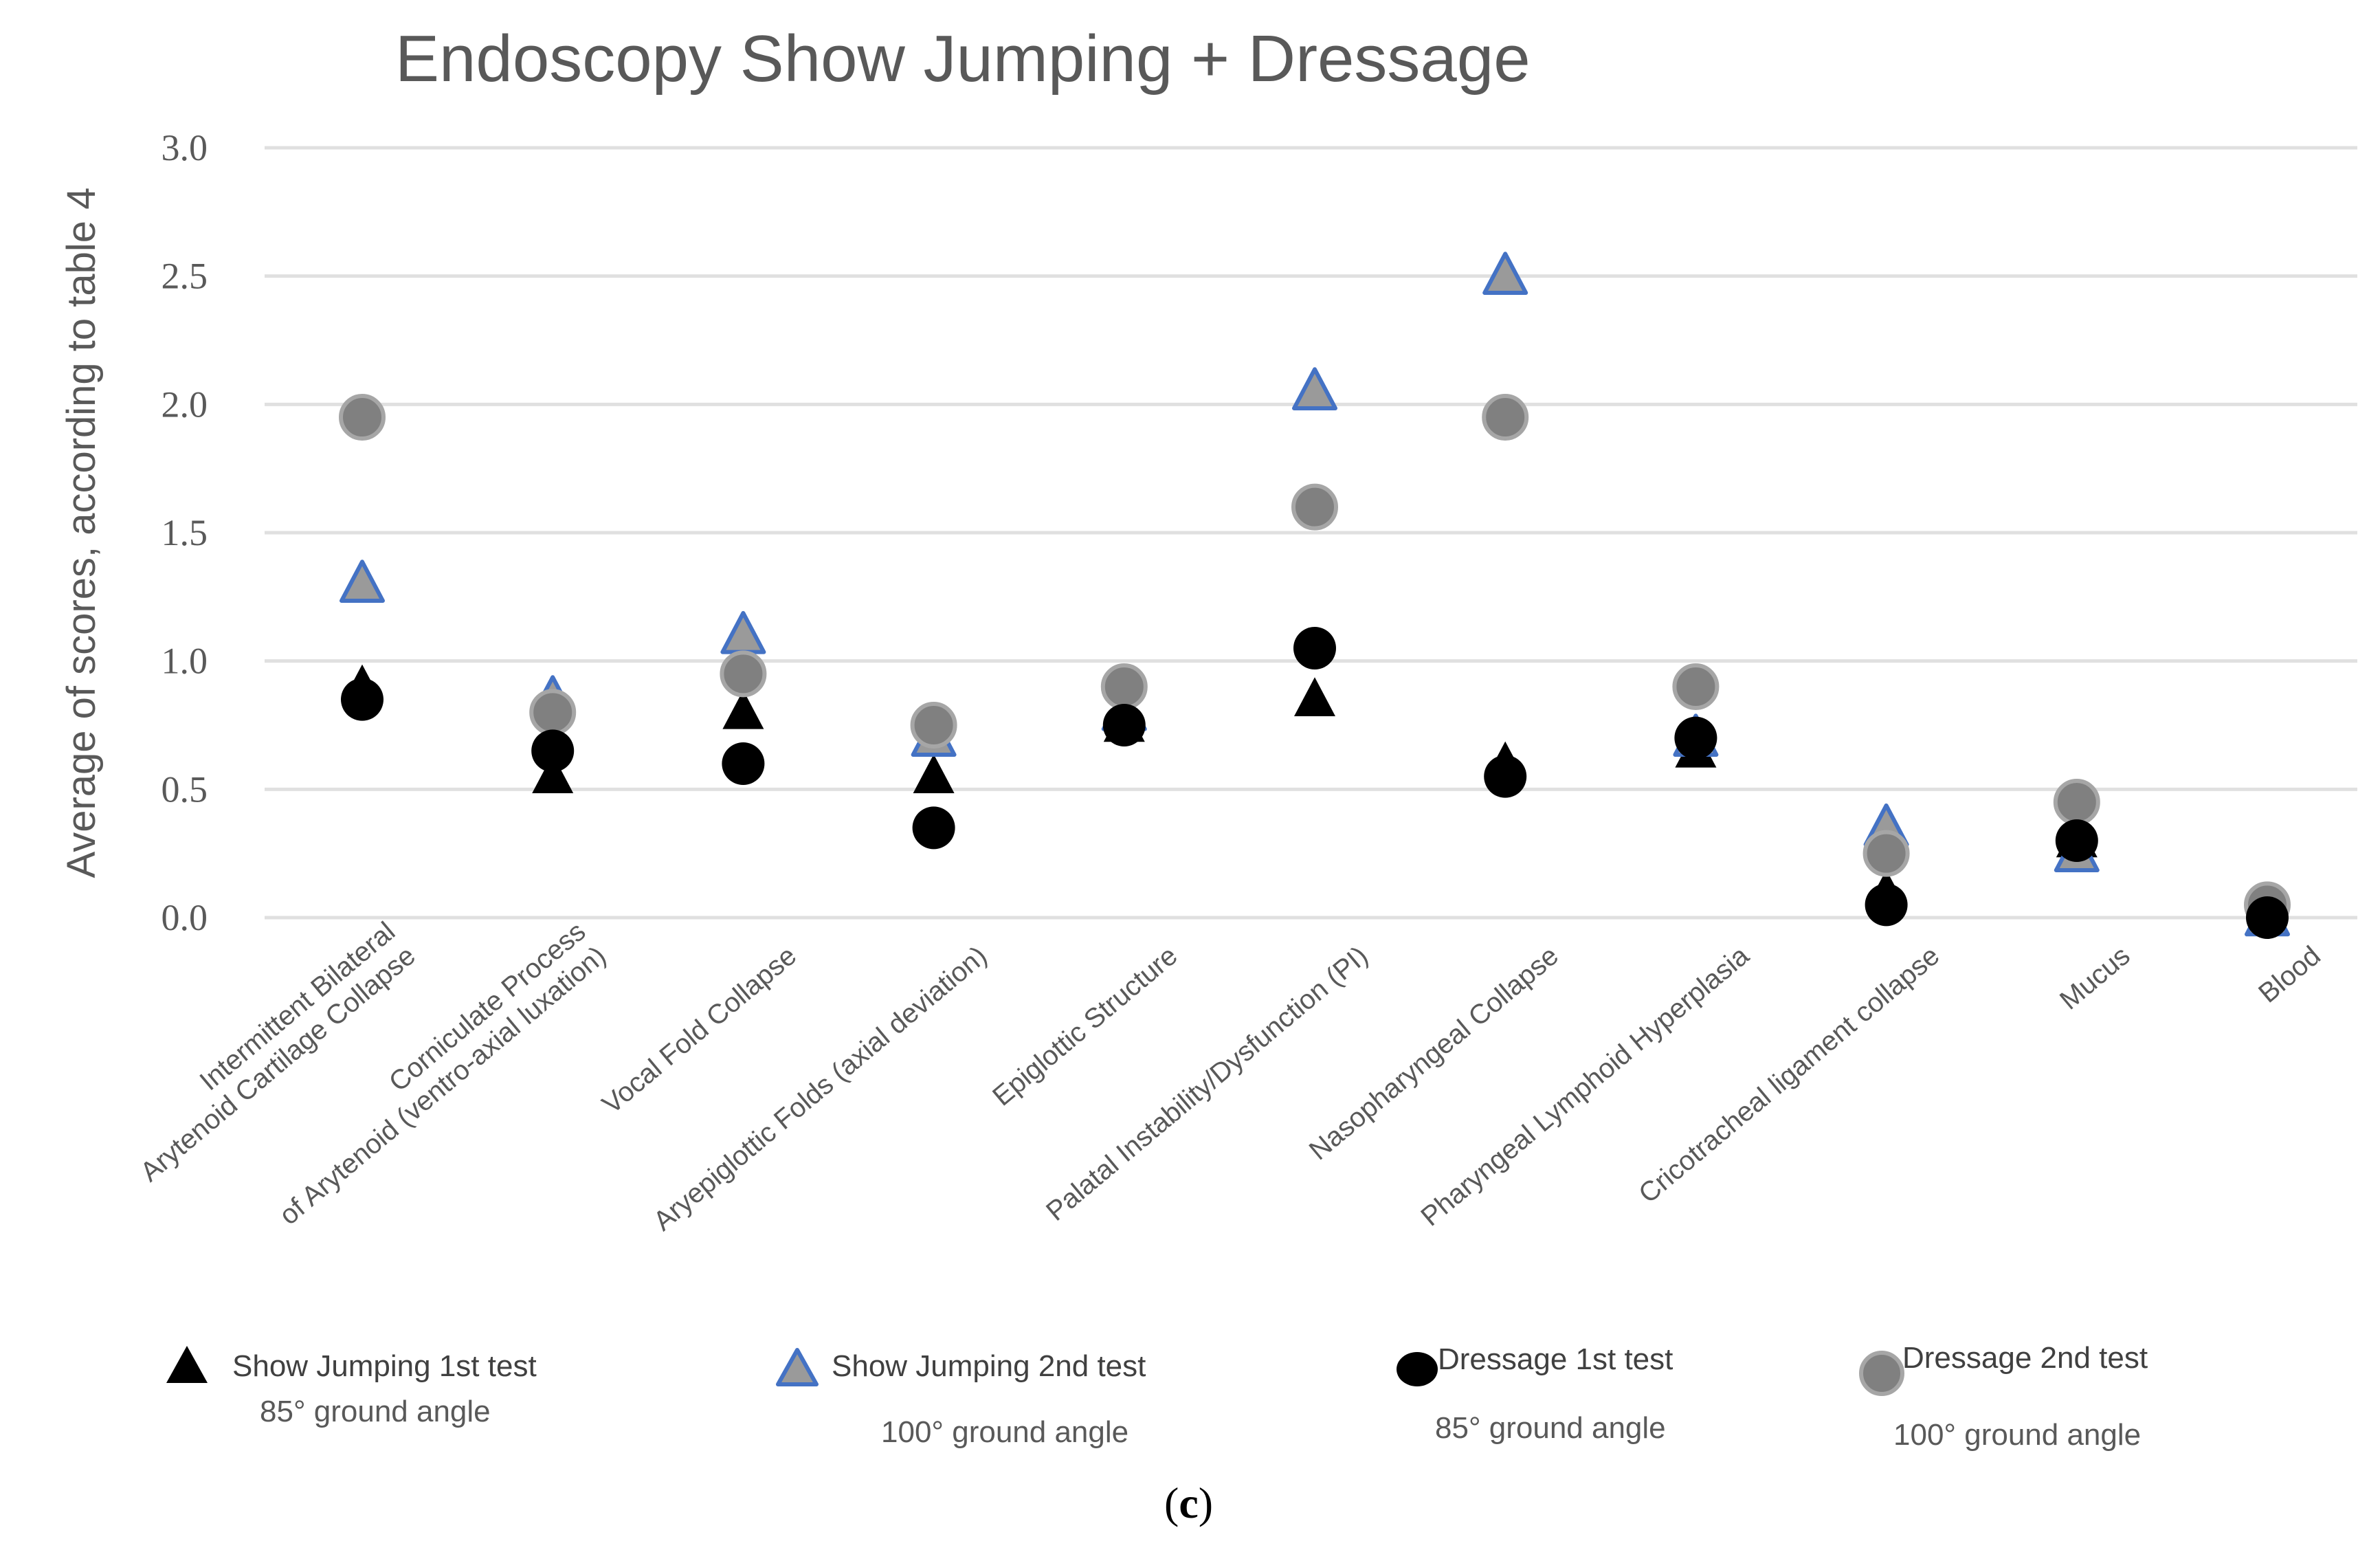 The width and height of the screenshot is (2380, 1550). I want to click on y-axis-ticks: 0.0 0.5 1.0 1.5 2.0 2.5 3.0, so click(185, 532).